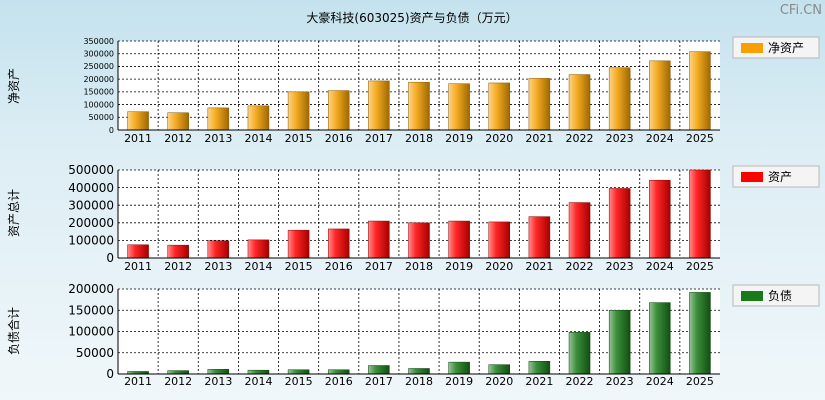 This screenshot has height=400, width=825. I want to click on y-tick-label: 50000, so click(95, 353).